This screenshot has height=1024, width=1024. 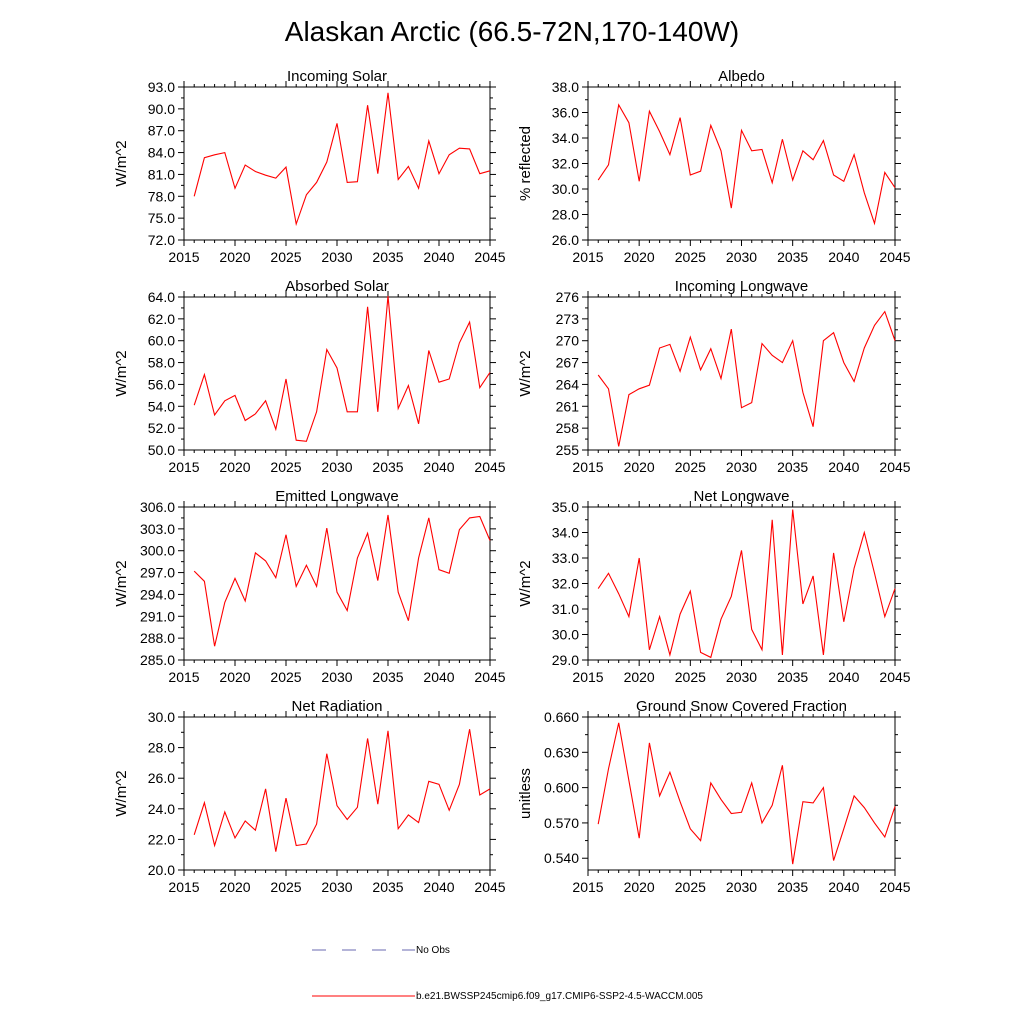 What do you see at coordinates (565, 507) in the screenshot?
I see `y-tick-label: 35.0` at bounding box center [565, 507].